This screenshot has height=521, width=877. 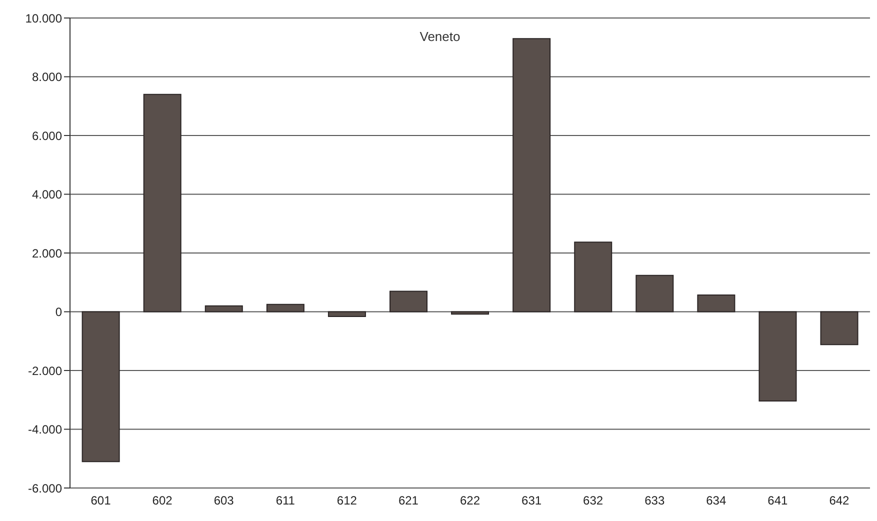 What do you see at coordinates (440, 36) in the screenshot?
I see `text: Veneto` at bounding box center [440, 36].